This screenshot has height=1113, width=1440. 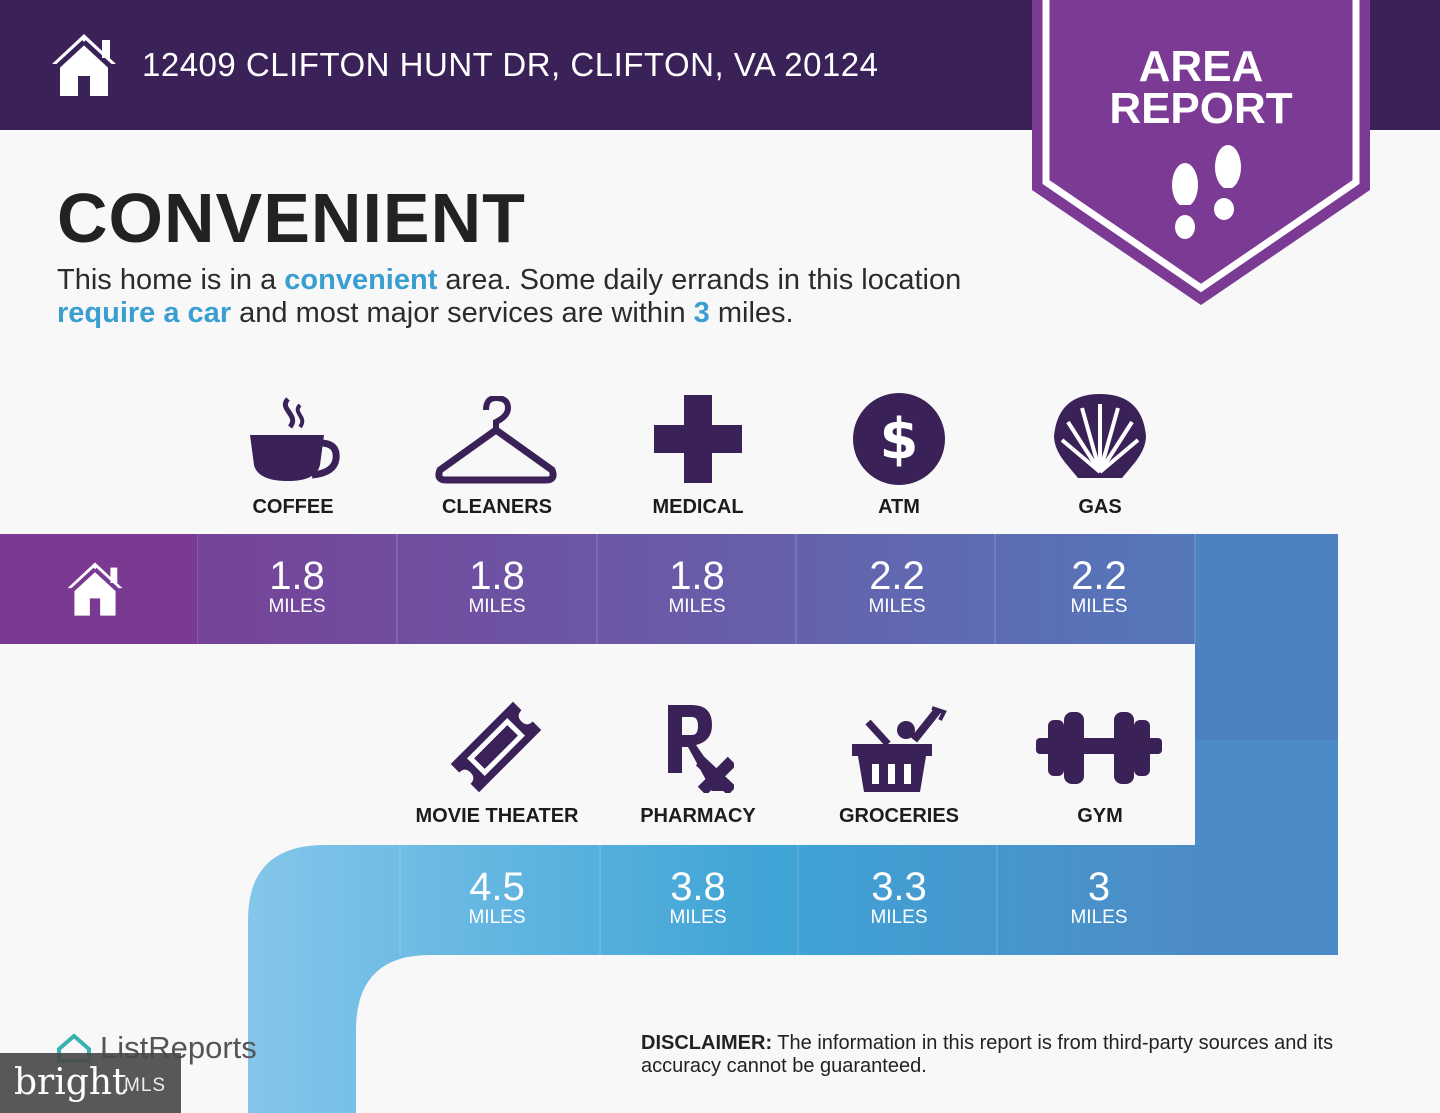 What do you see at coordinates (510, 64) in the screenshot?
I see `property-address: 12409 CLIFTON HUNT DR, CLIFTON, VA 20124` at bounding box center [510, 64].